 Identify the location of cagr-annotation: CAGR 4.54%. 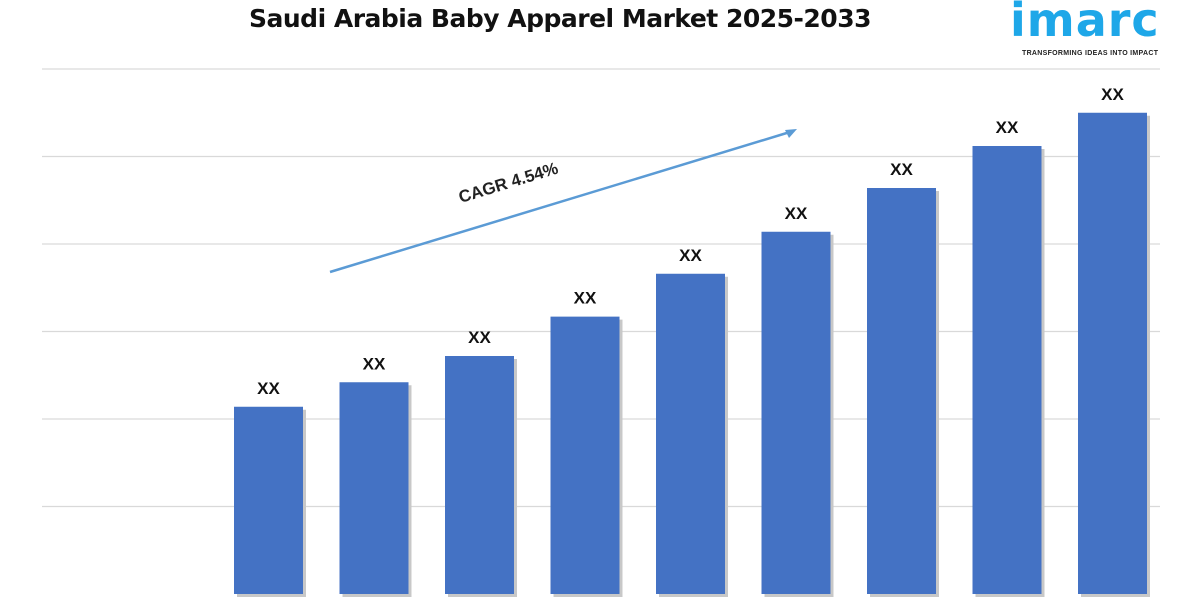
(508, 183).